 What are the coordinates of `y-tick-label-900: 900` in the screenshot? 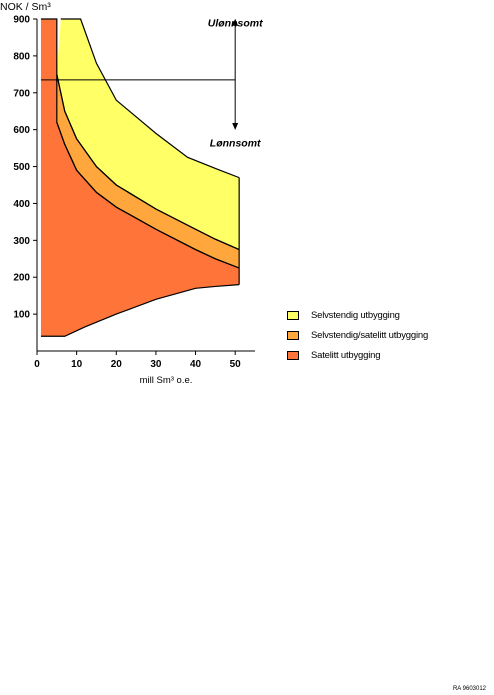 It's located at (21, 20).